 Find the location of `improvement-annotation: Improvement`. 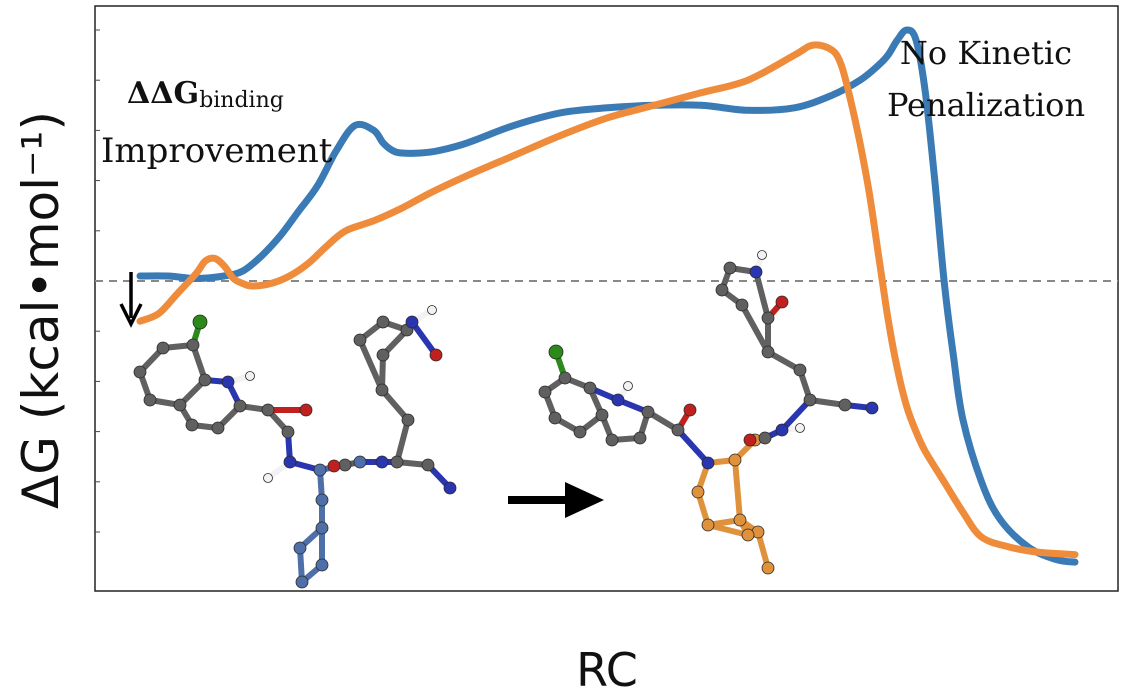

improvement-annotation: Improvement is located at coordinates (217, 151).